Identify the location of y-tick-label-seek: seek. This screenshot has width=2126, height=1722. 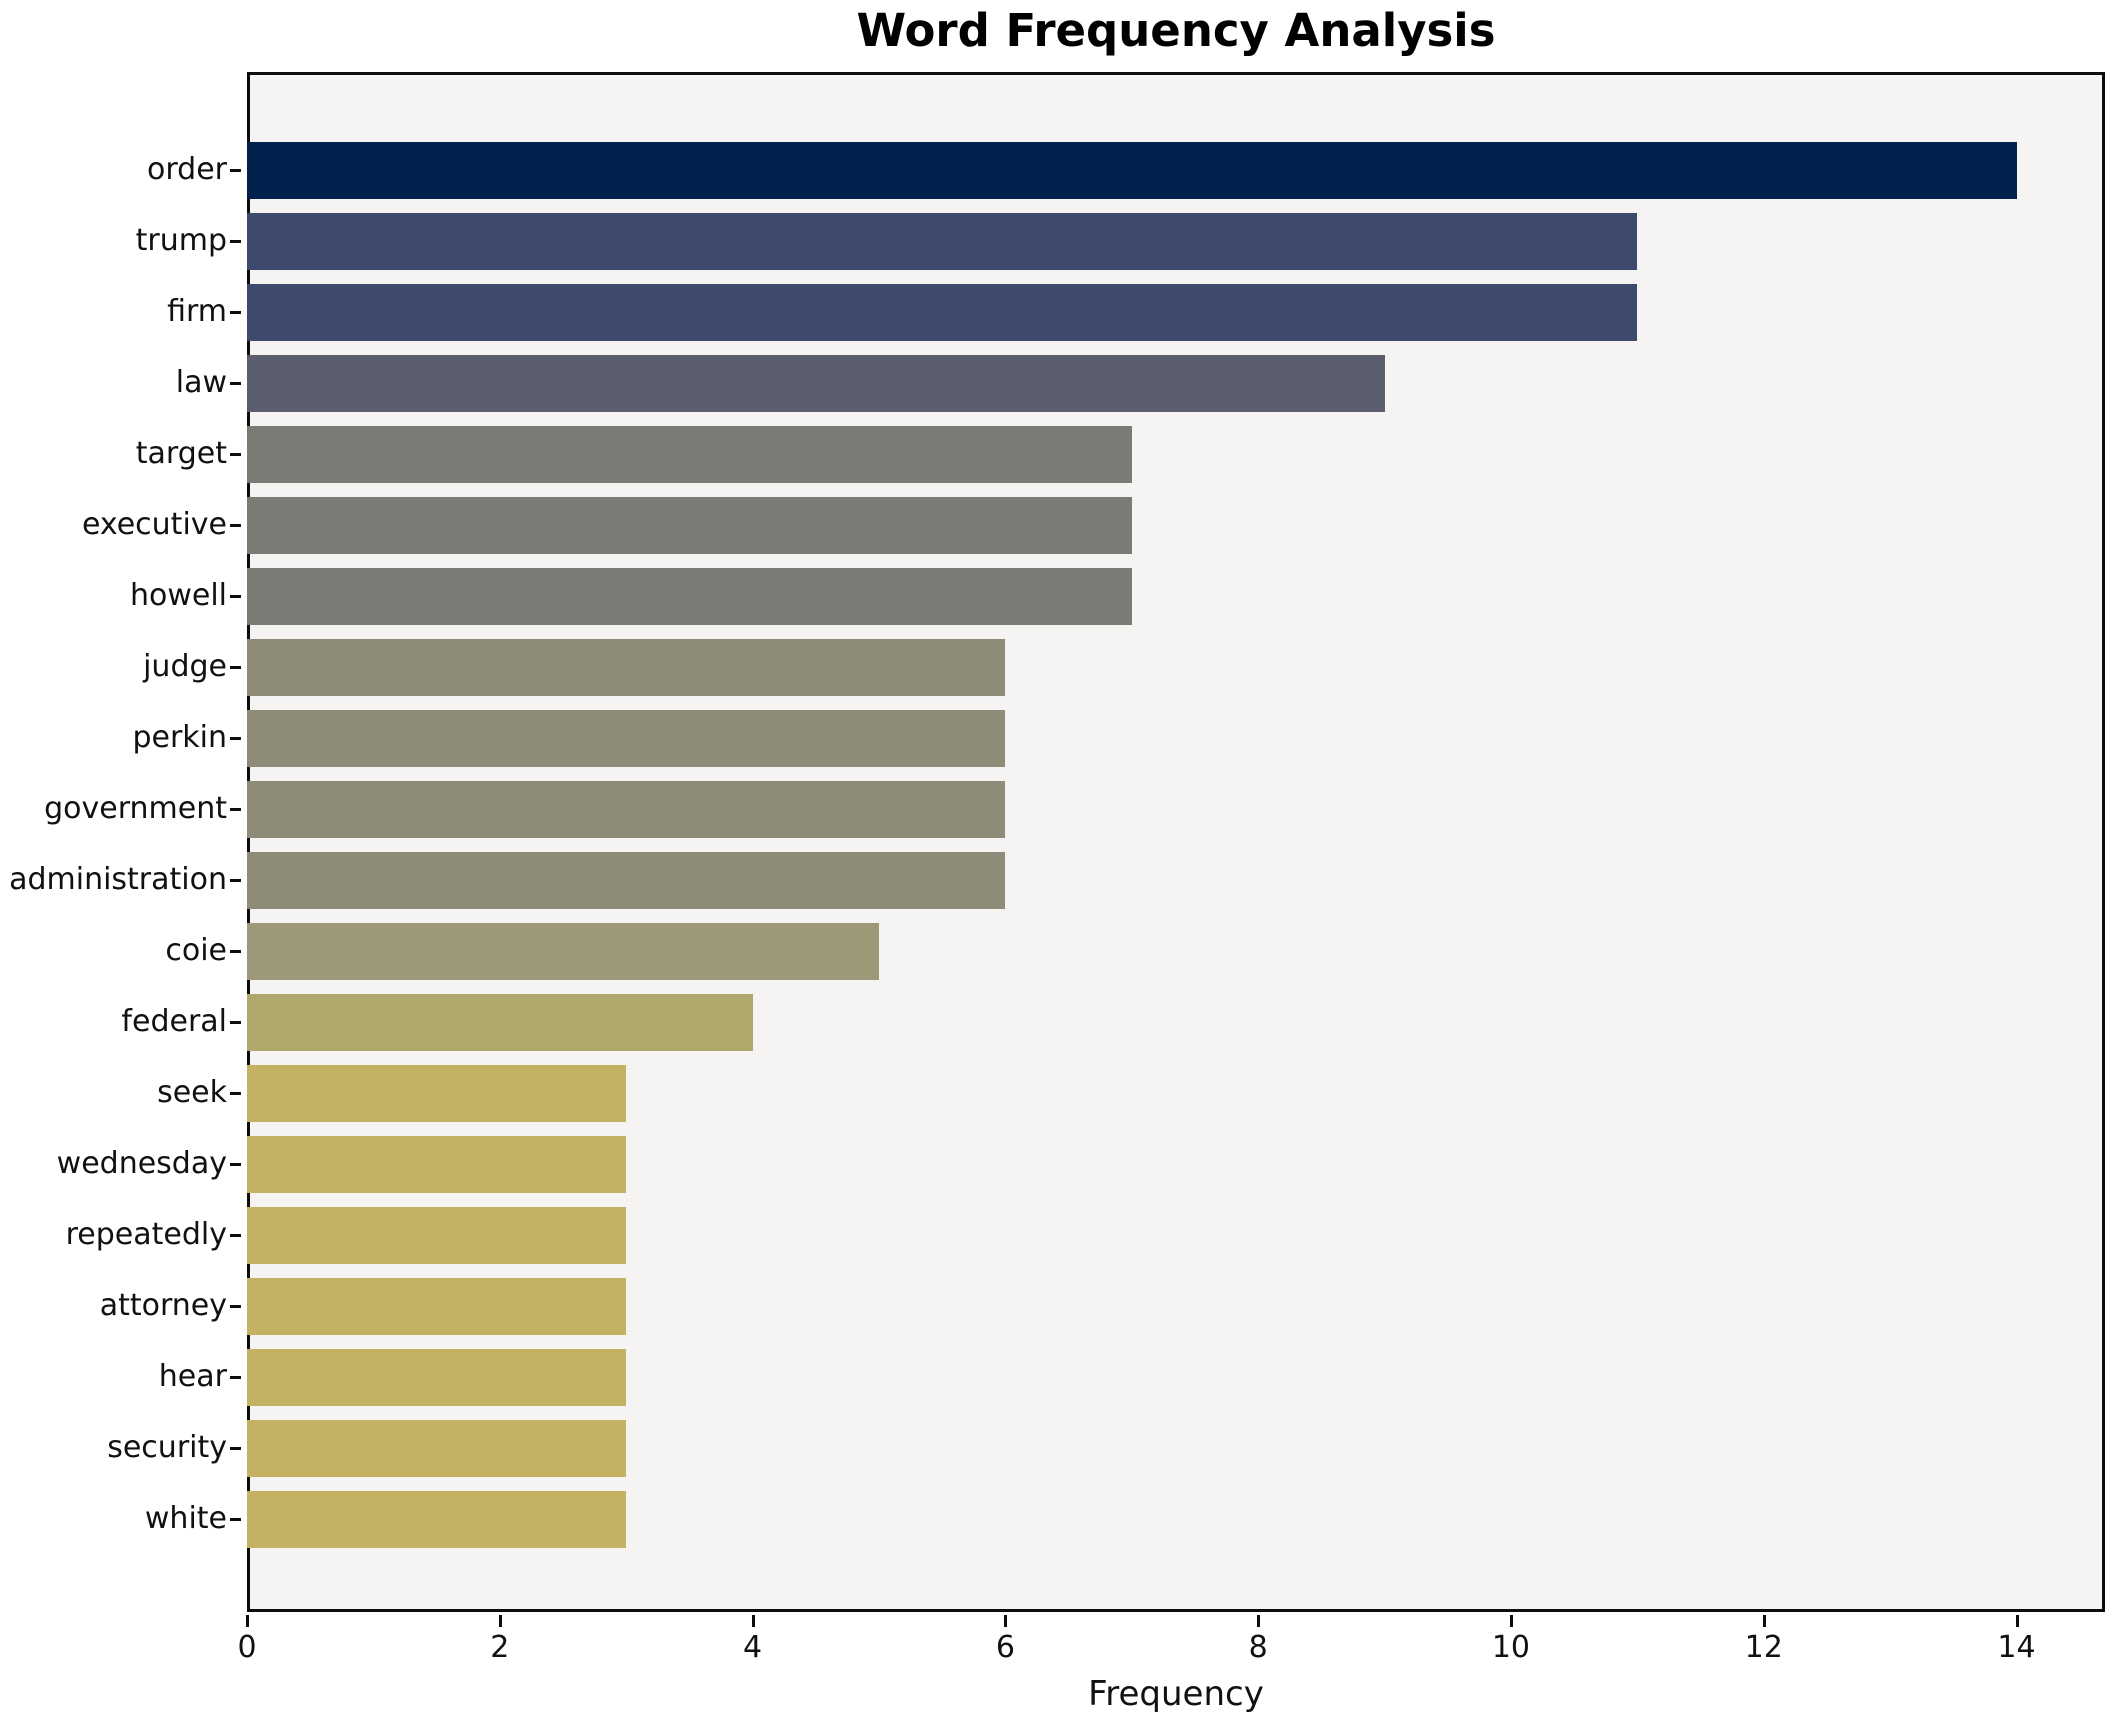
(192, 1092).